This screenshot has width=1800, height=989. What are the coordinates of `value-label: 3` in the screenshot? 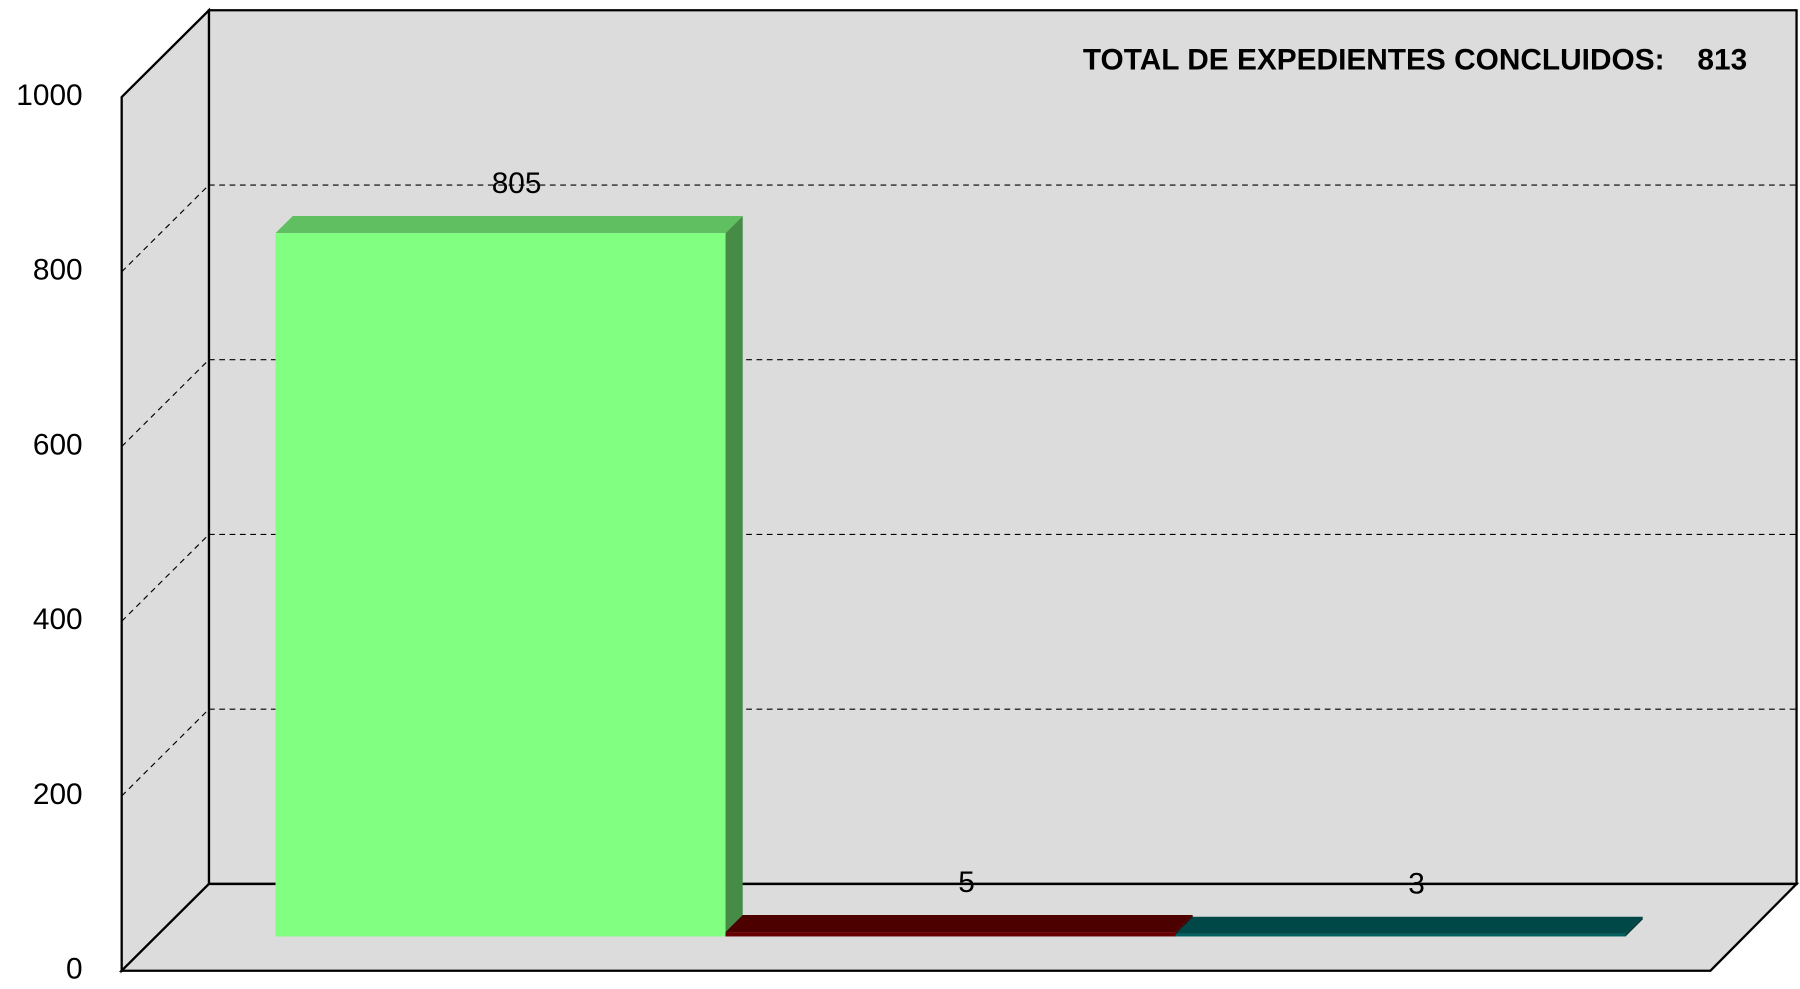 It's located at (1416, 884).